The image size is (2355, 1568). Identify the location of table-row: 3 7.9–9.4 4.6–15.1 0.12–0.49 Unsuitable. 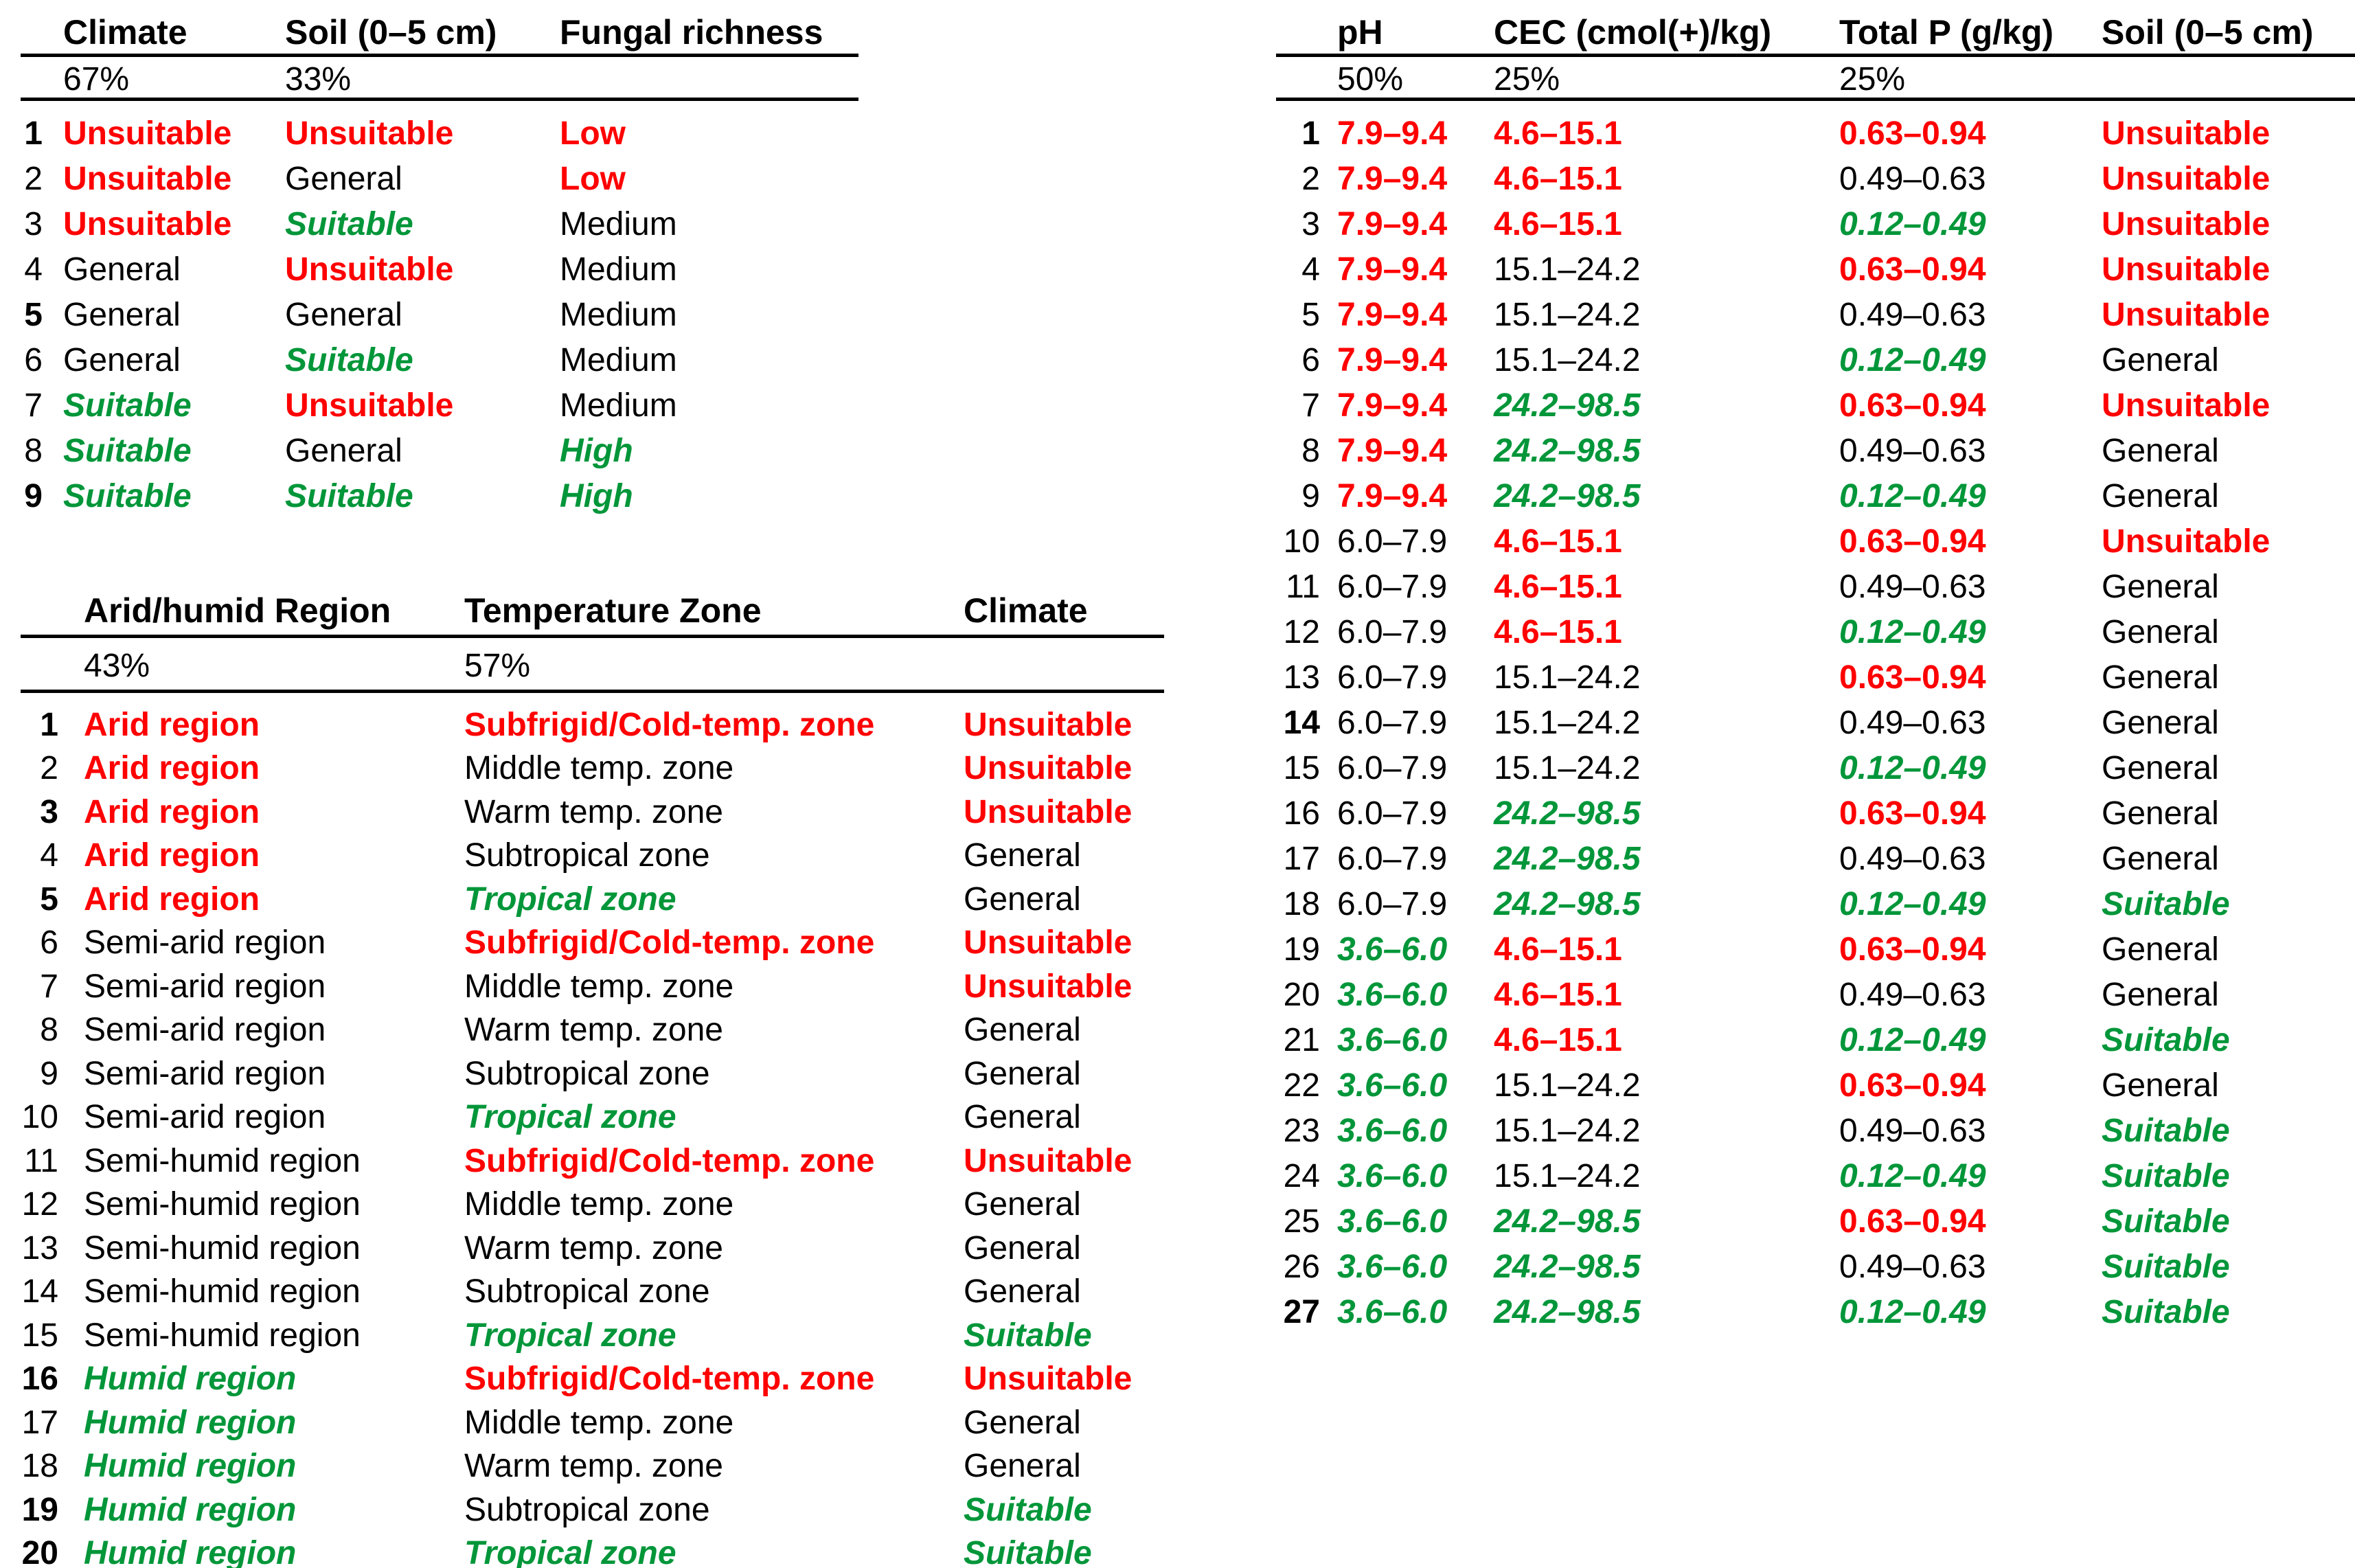
(1816, 224).